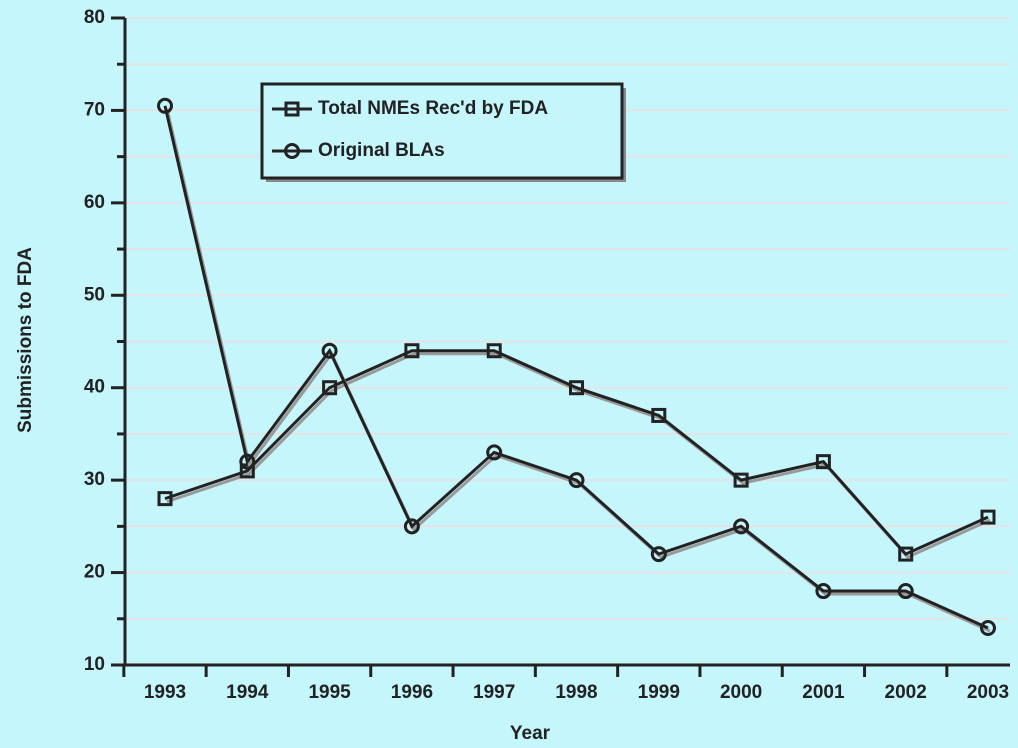  Describe the element at coordinates (576, 692) in the screenshot. I see `x-tick-label: 1998` at that location.